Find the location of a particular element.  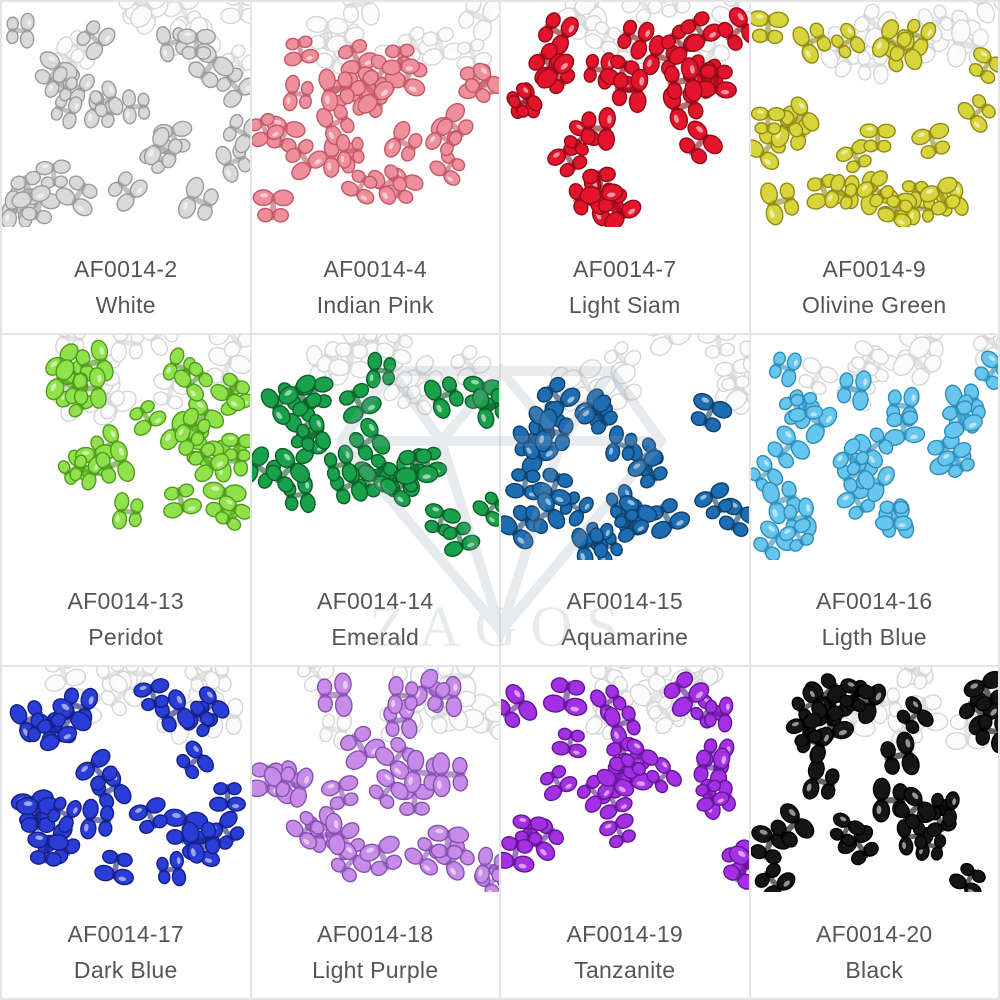

product-tile: AF0014-18 Light Purple is located at coordinates (375, 832).